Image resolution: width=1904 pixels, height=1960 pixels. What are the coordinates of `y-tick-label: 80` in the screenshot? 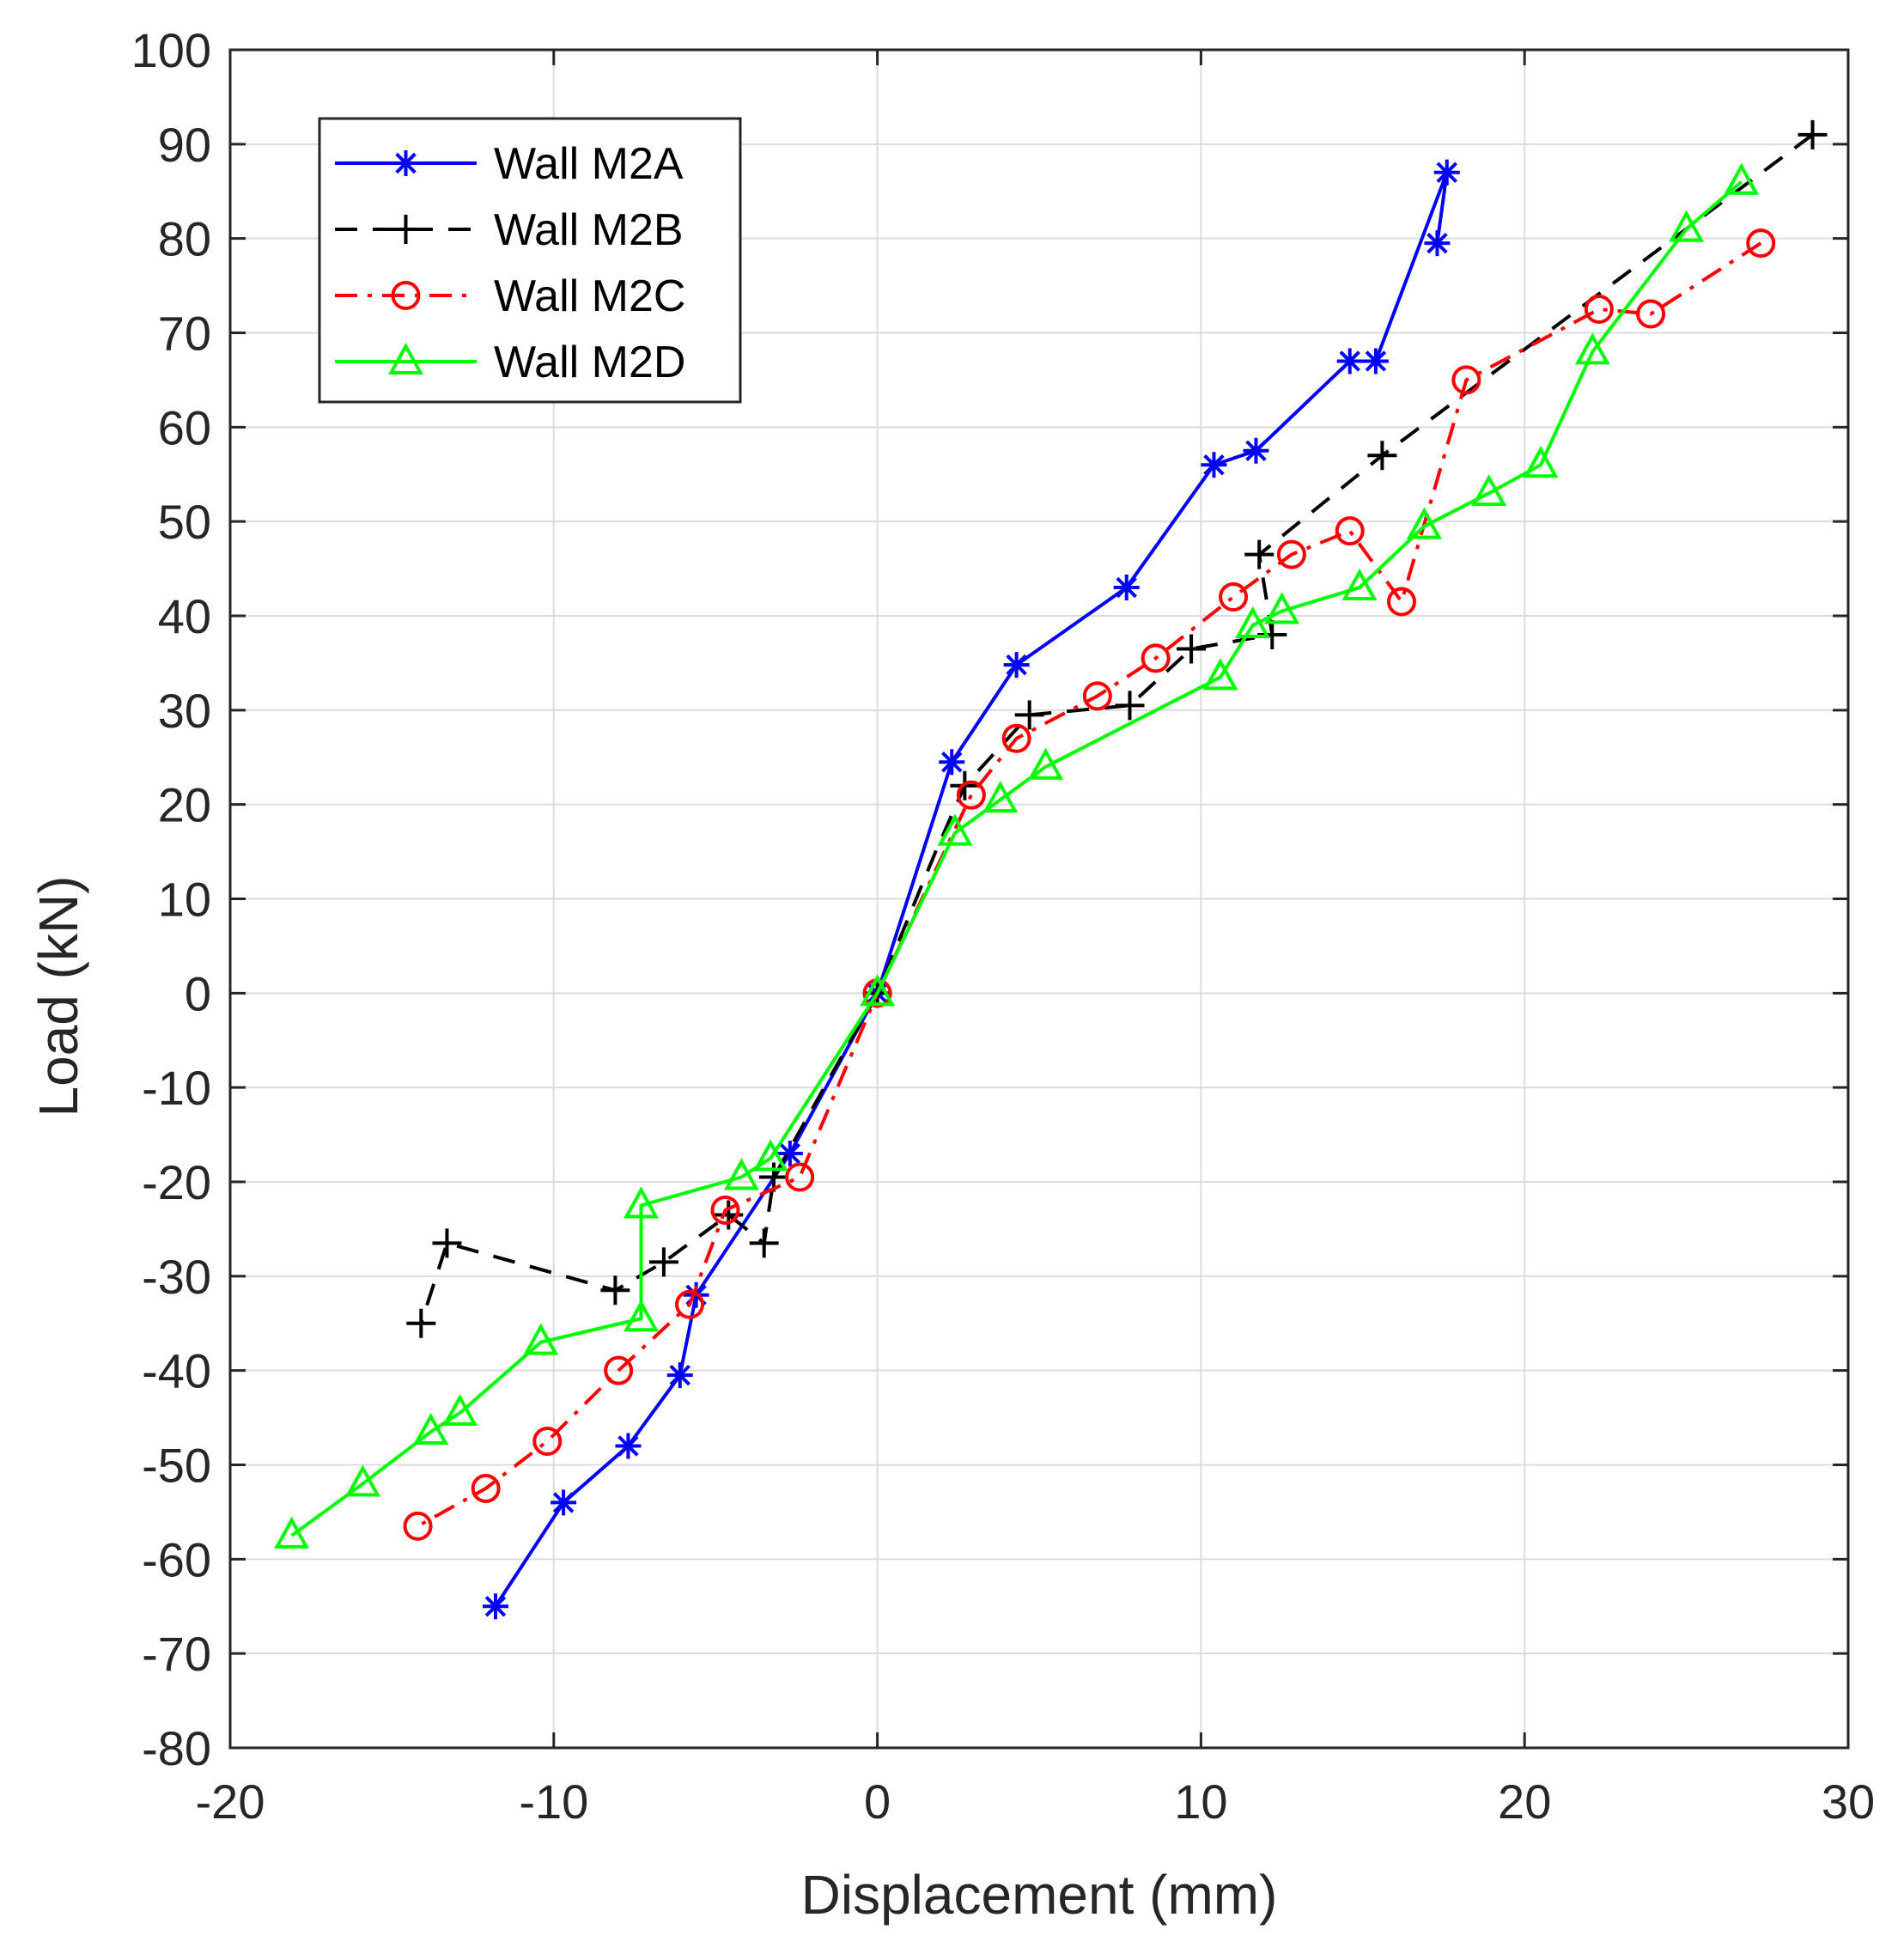 It's located at (184, 239).